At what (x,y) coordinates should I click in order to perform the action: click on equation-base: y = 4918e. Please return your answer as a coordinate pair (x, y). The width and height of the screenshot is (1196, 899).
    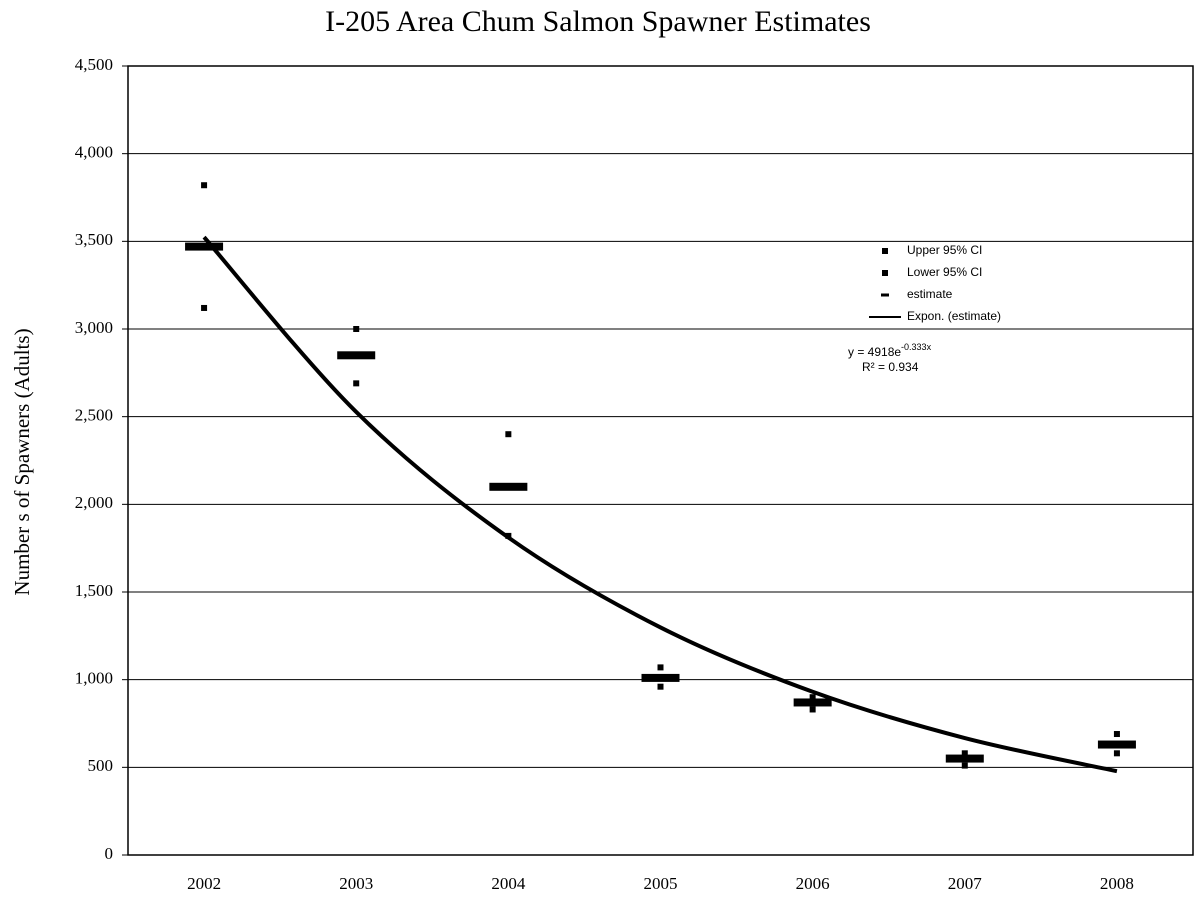
    Looking at the image, I should click on (874, 352).